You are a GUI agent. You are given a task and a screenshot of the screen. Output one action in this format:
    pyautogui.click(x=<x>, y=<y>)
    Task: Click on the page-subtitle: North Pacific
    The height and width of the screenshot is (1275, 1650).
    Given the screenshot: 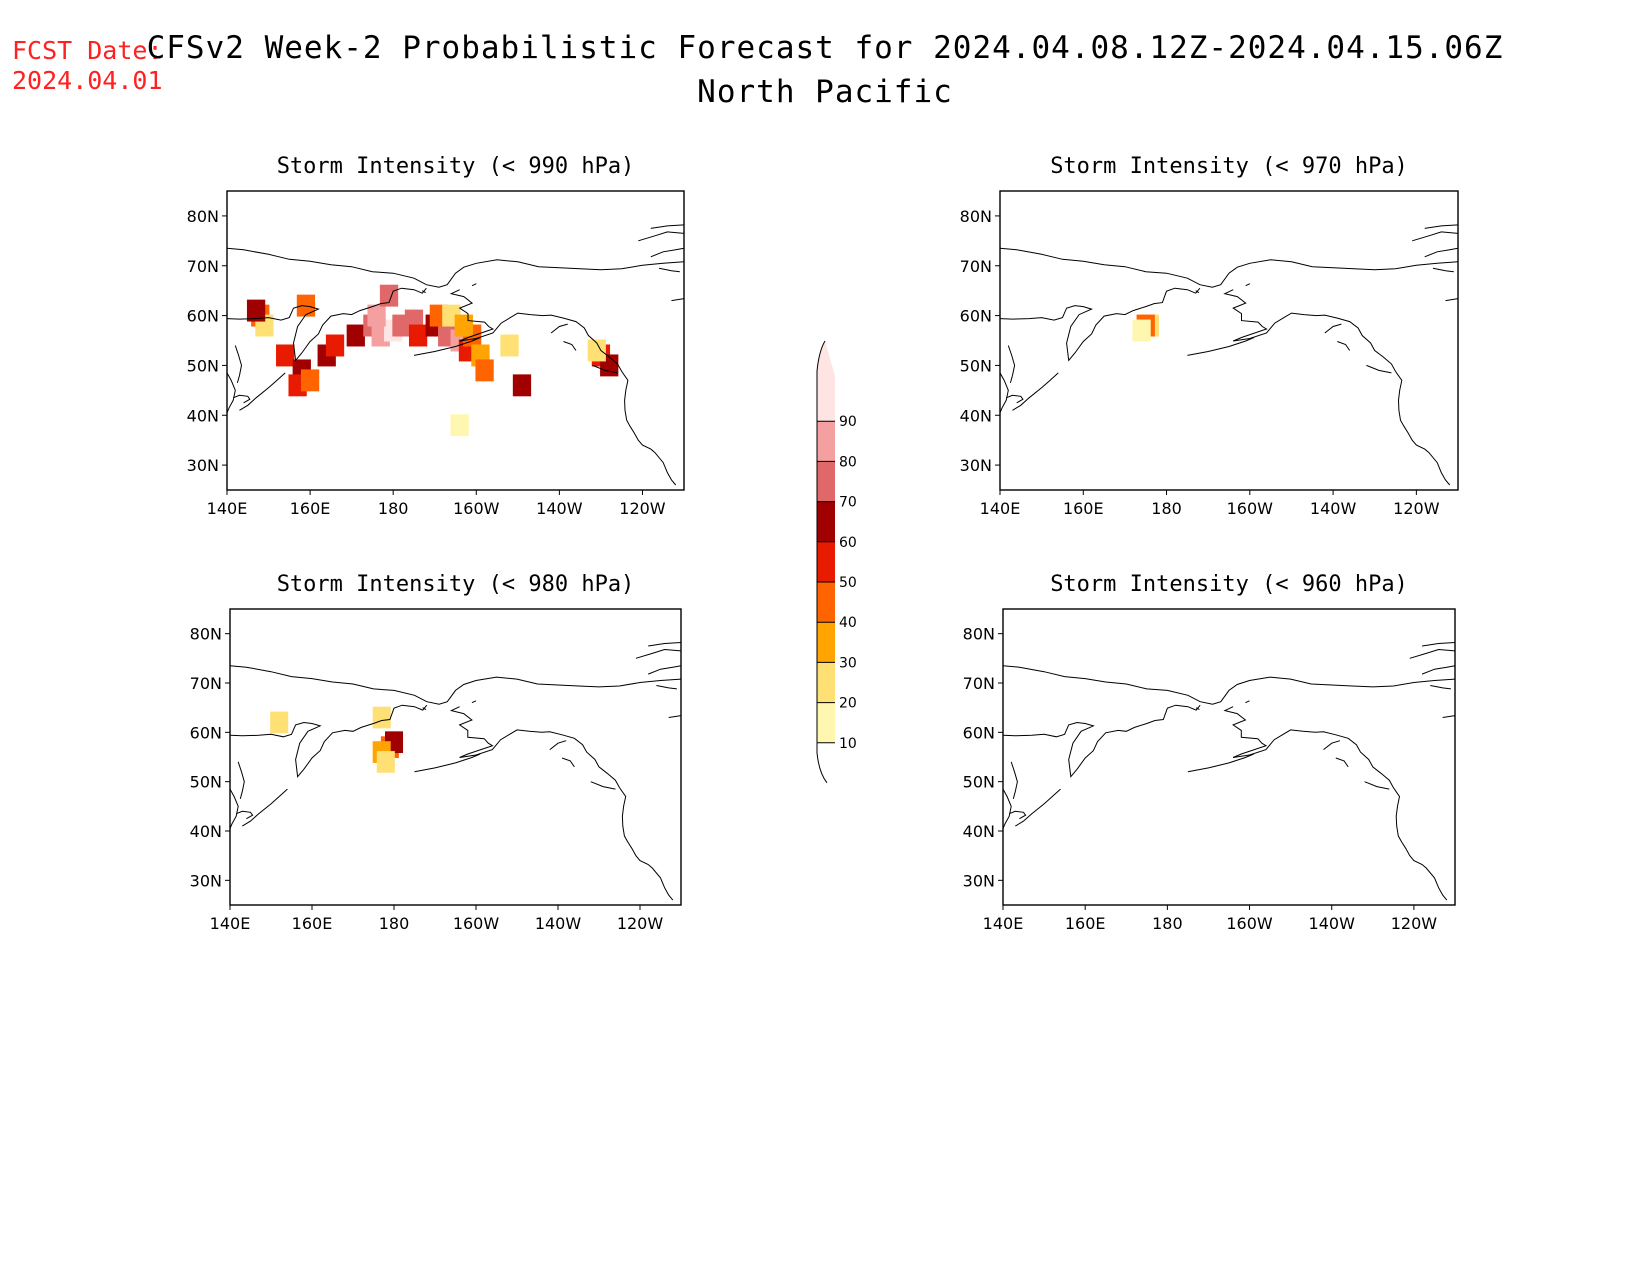 What is the action you would take?
    pyautogui.click(x=825, y=92)
    